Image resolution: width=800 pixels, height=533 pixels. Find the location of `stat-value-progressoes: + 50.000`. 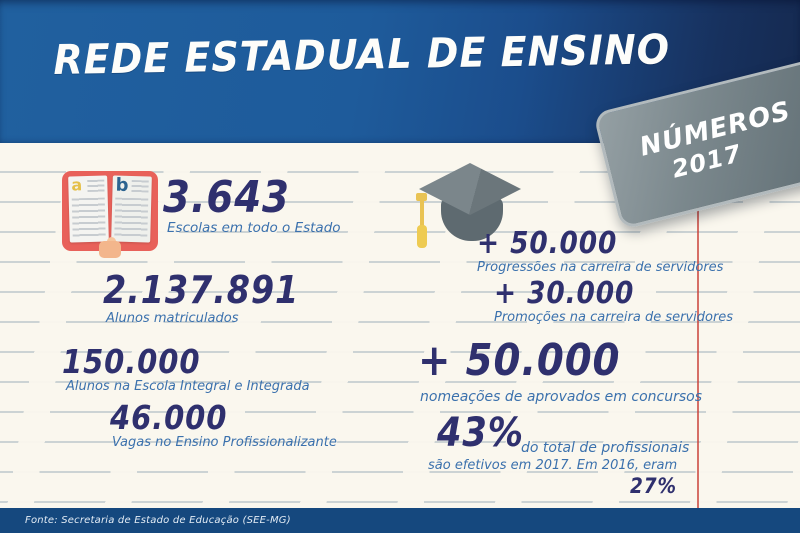

stat-value-progressoes: + 50.000 is located at coordinates (547, 243).